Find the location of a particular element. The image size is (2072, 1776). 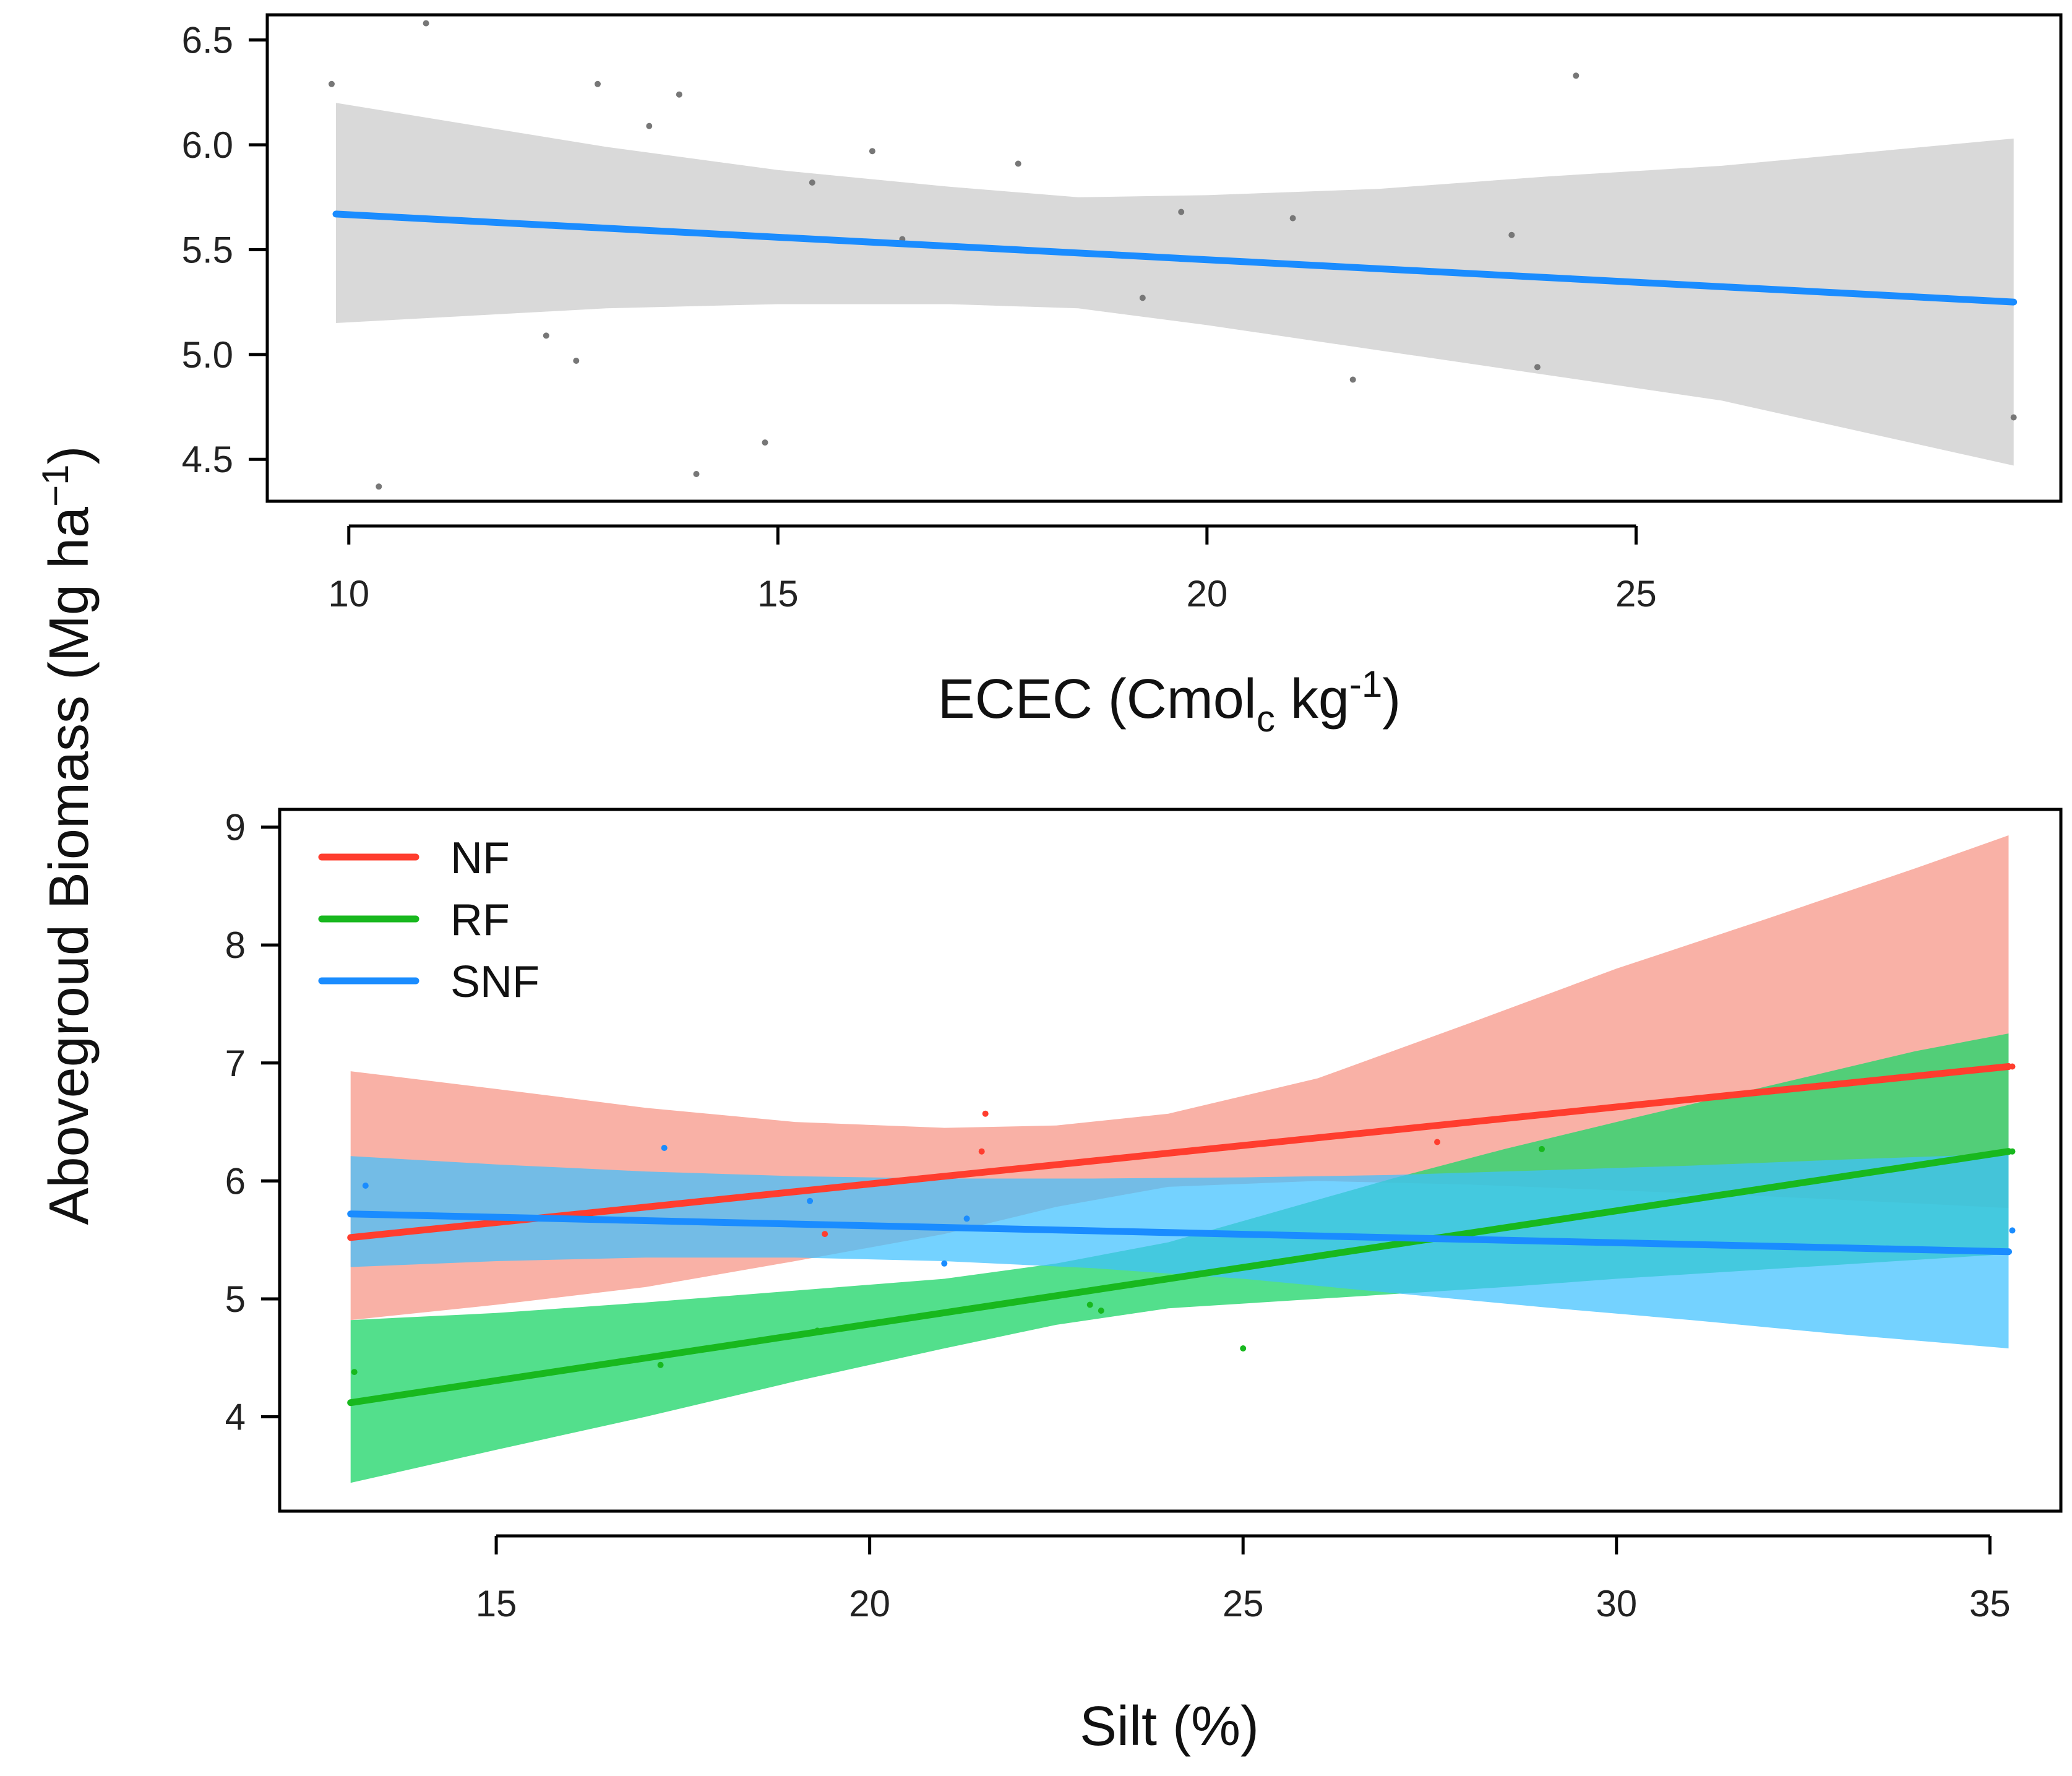

top-x-title-sup: -1 is located at coordinates (1366, 684).